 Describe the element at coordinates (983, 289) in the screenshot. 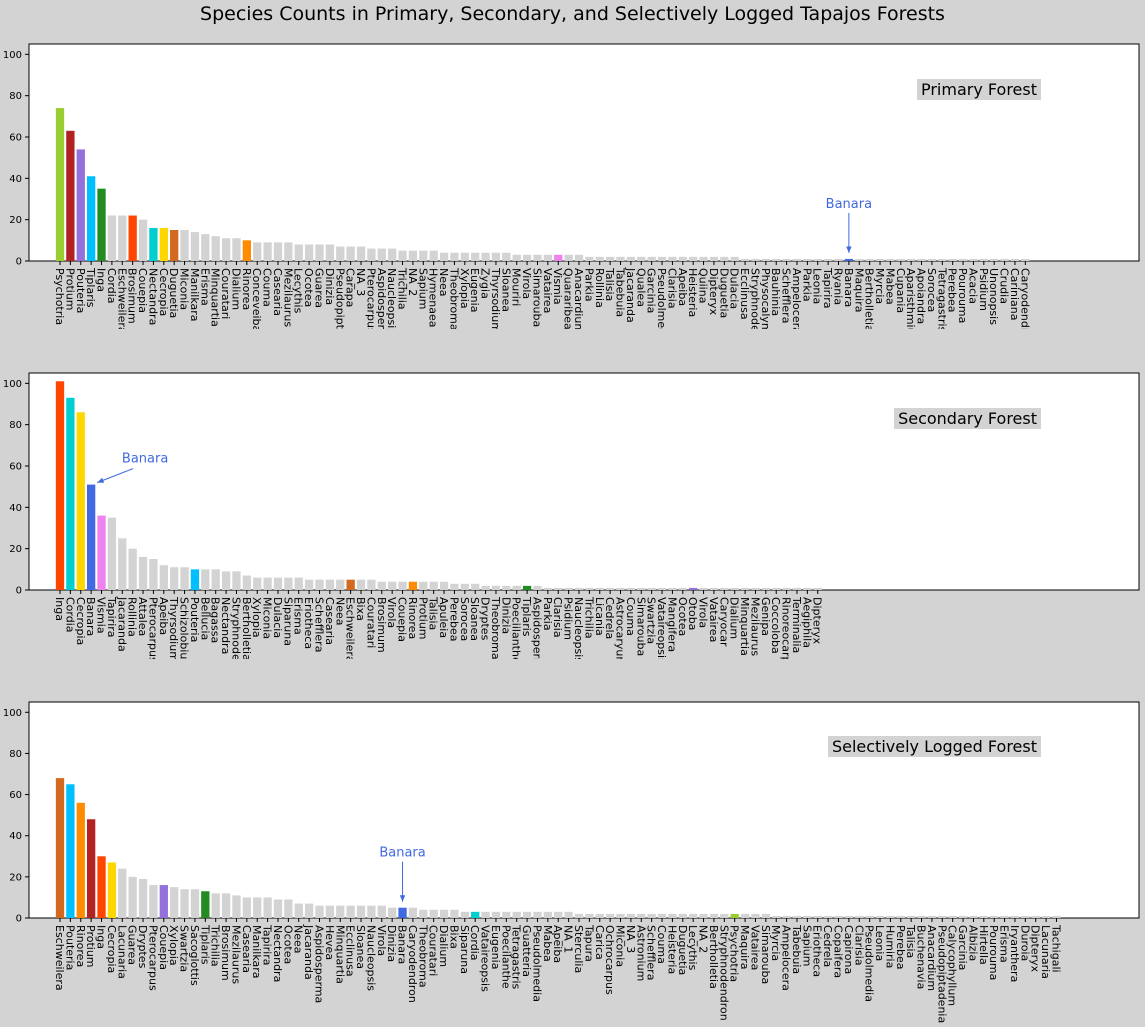

I see `x-tick-label: Psidium` at that location.